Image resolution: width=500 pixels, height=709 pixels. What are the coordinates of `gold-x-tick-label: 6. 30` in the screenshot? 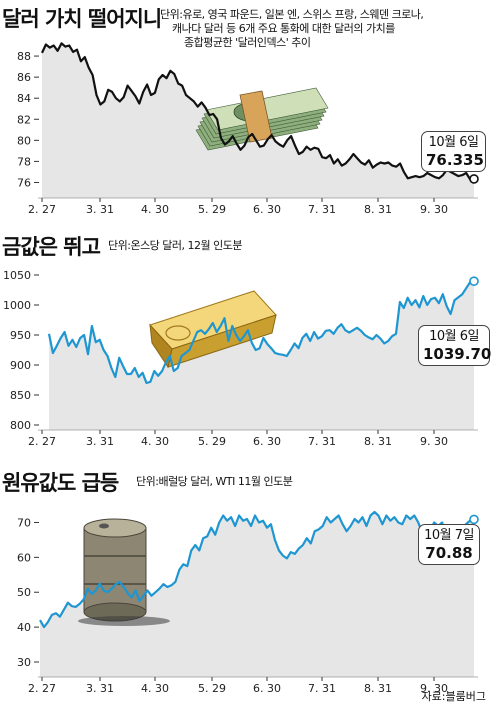 It's located at (267, 441).